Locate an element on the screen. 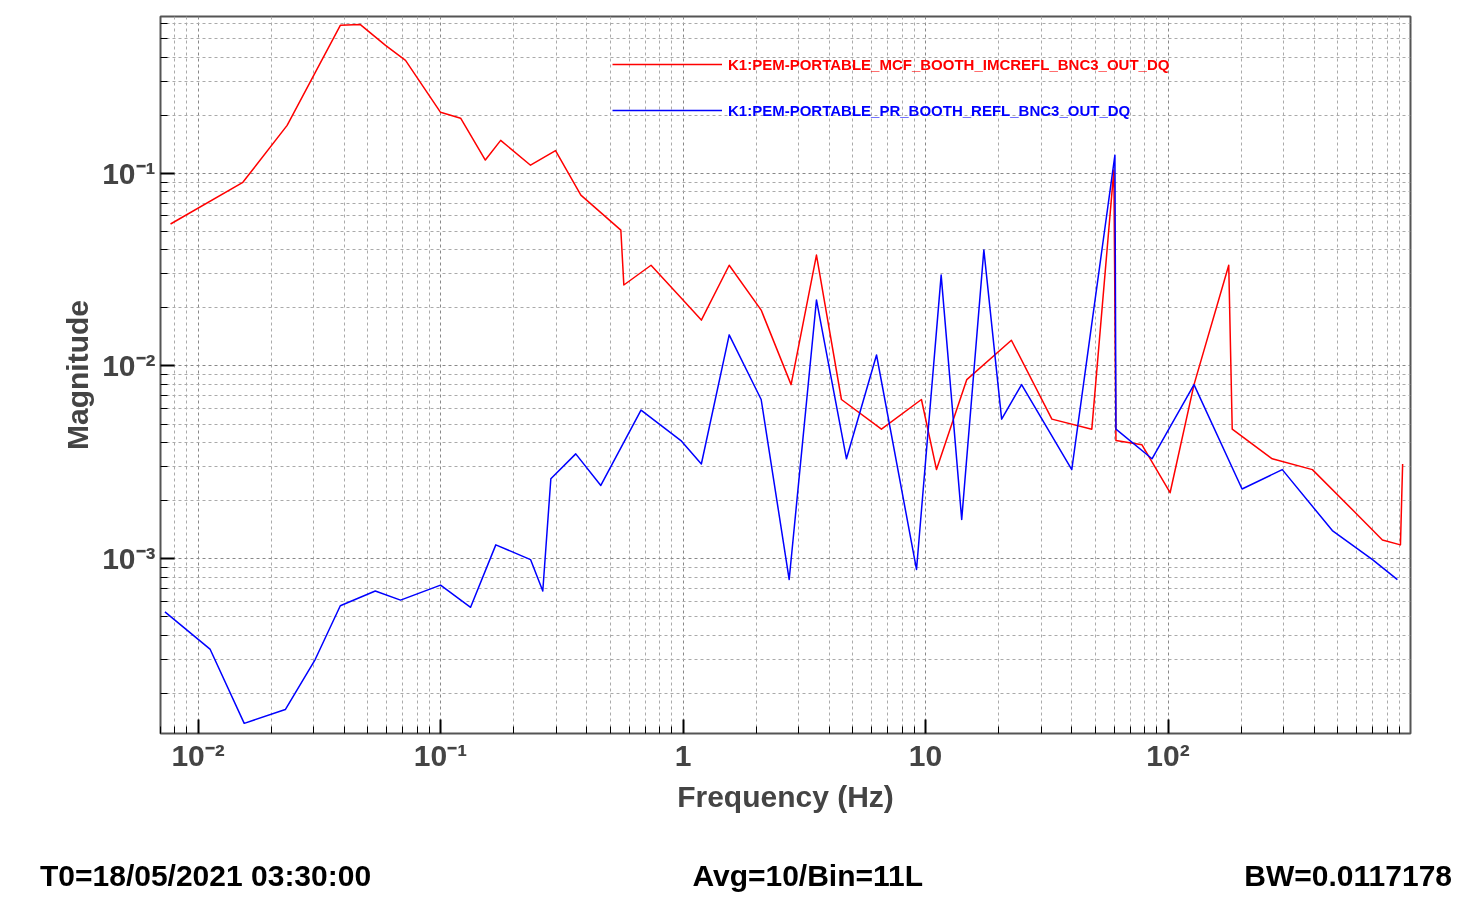  y-tick-label: 10⁻² is located at coordinates (129, 366).